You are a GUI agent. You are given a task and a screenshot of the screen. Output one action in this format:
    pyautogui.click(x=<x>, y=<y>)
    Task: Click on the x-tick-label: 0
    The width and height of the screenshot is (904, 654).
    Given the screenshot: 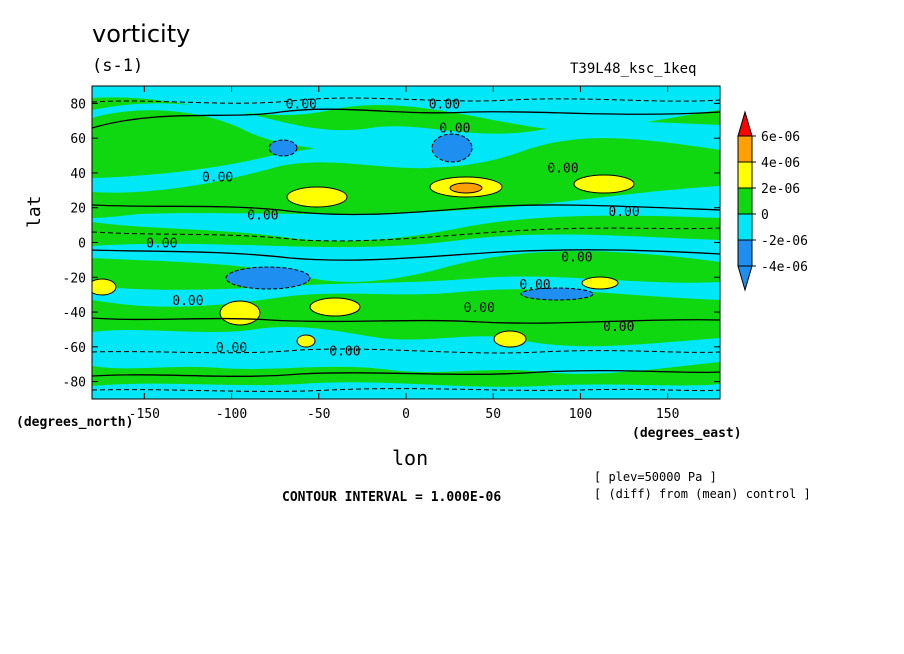 What is the action you would take?
    pyautogui.click(x=406, y=414)
    